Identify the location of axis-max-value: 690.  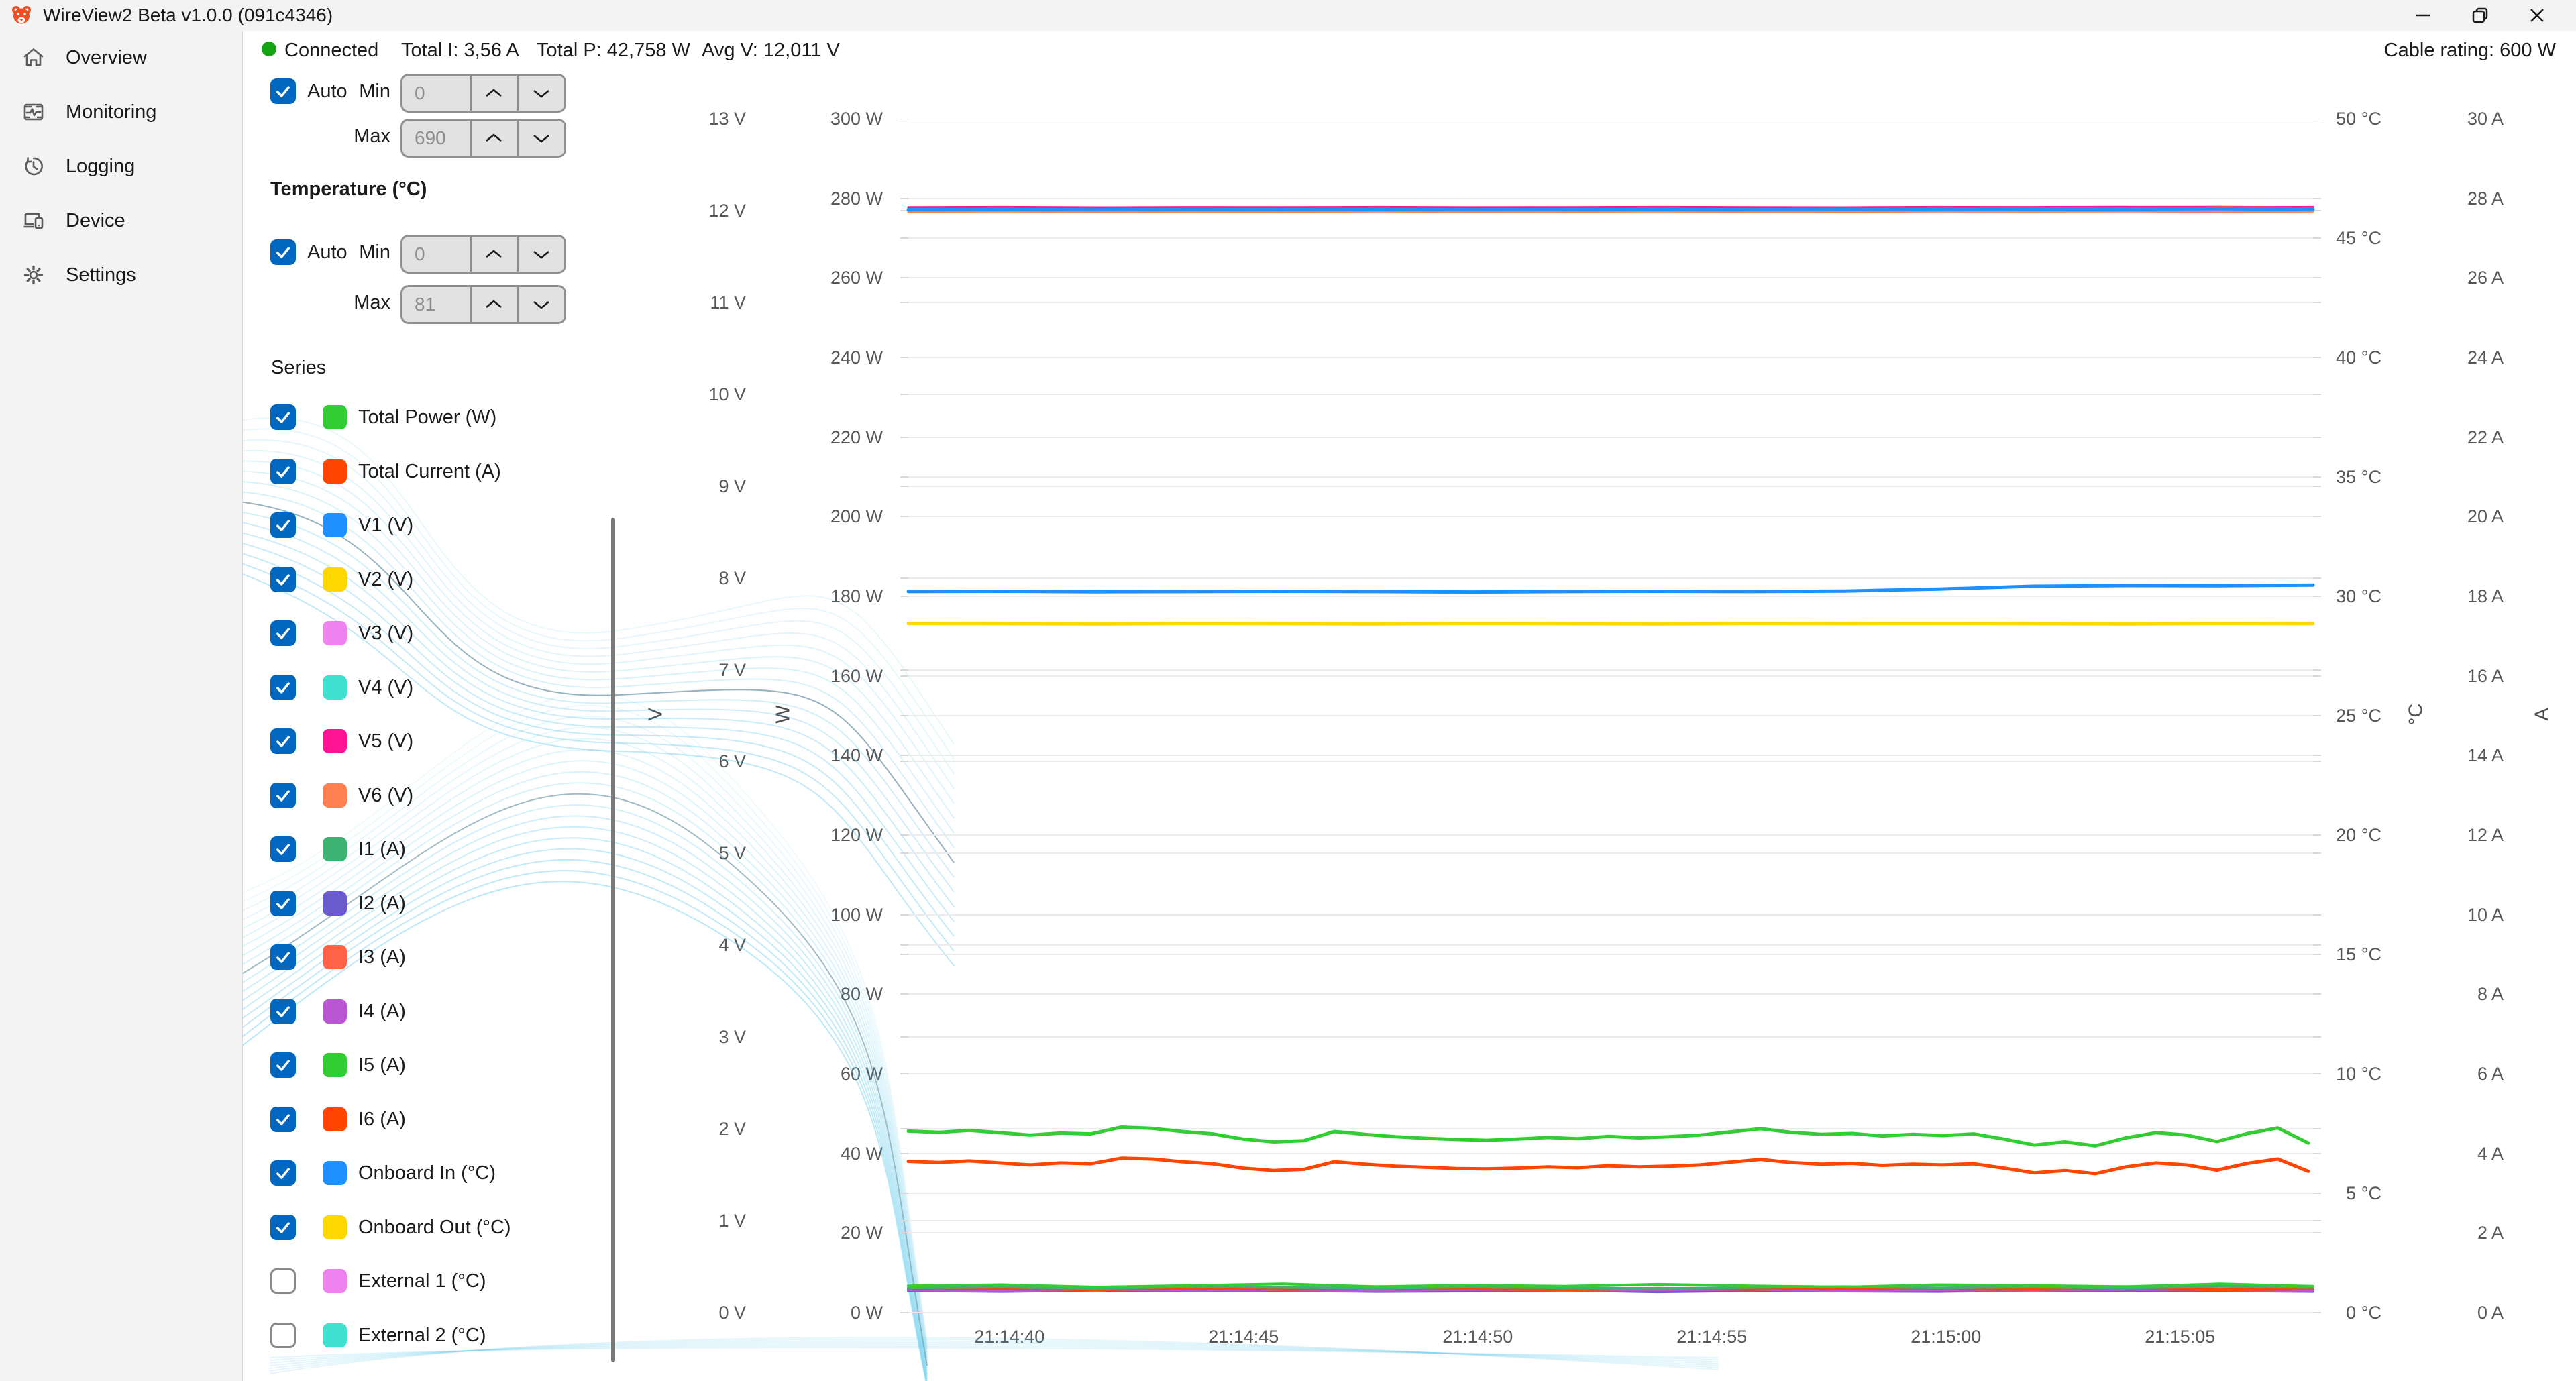
(430, 137).